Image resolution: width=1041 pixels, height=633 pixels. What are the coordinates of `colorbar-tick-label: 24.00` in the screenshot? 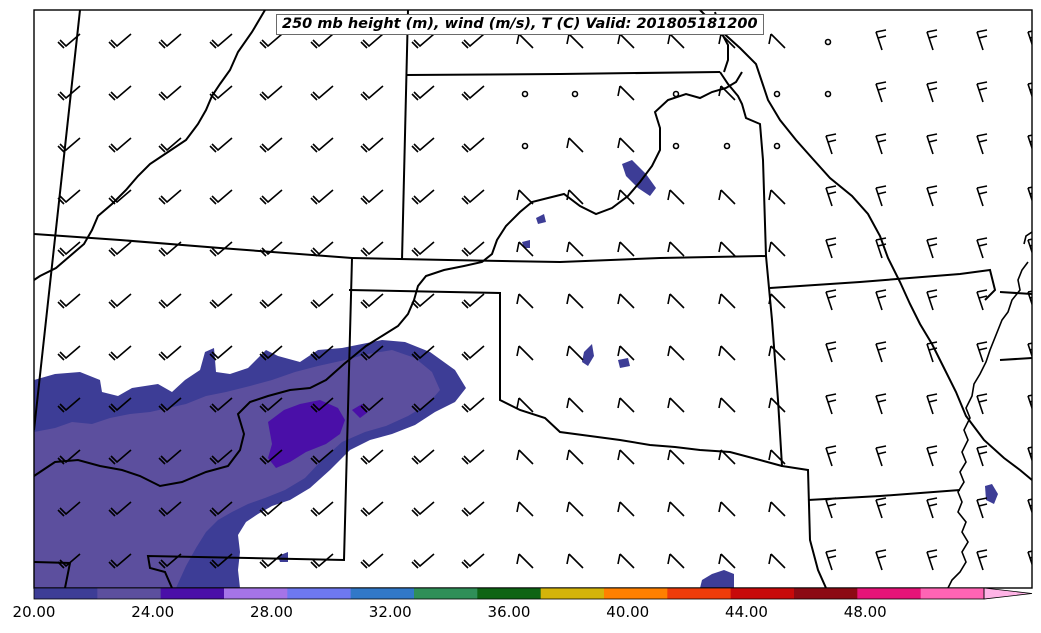 It's located at (153, 612).